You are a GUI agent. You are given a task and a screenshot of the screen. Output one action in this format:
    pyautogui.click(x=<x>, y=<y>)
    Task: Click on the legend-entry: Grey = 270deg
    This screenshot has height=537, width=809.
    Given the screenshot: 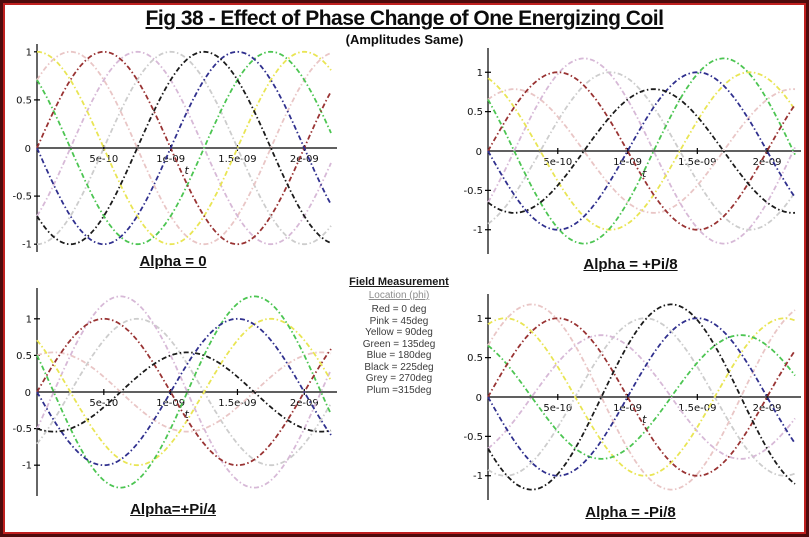 What is the action you would take?
    pyautogui.click(x=399, y=378)
    